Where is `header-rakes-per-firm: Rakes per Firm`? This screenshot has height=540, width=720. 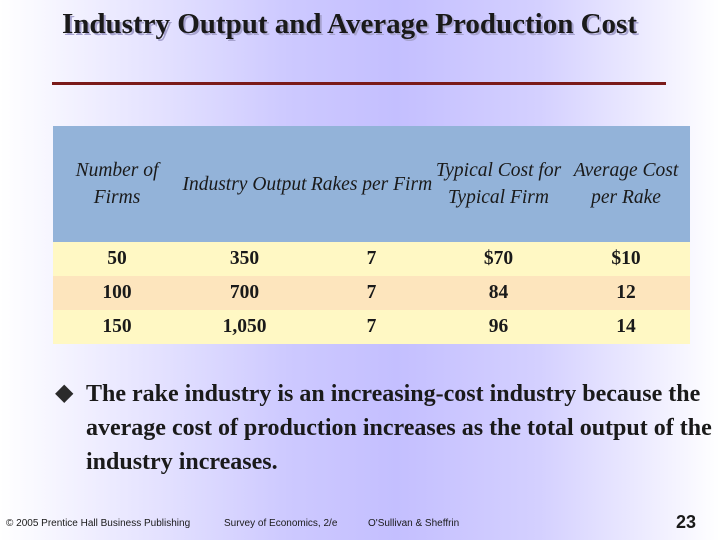 header-rakes-per-firm: Rakes per Firm is located at coordinates (371, 184).